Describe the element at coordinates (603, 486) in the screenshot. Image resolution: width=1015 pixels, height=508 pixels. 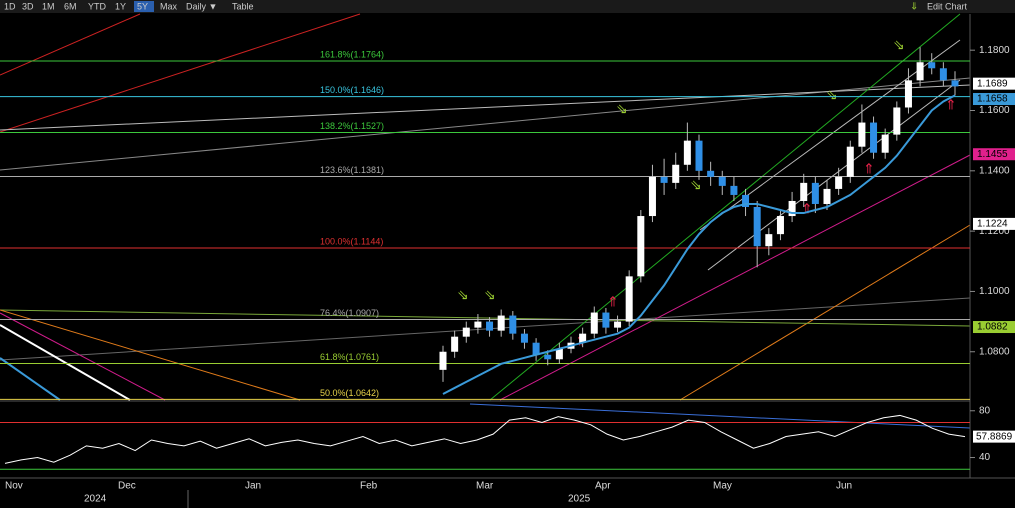
I see `x-tick-label: Apr` at that location.